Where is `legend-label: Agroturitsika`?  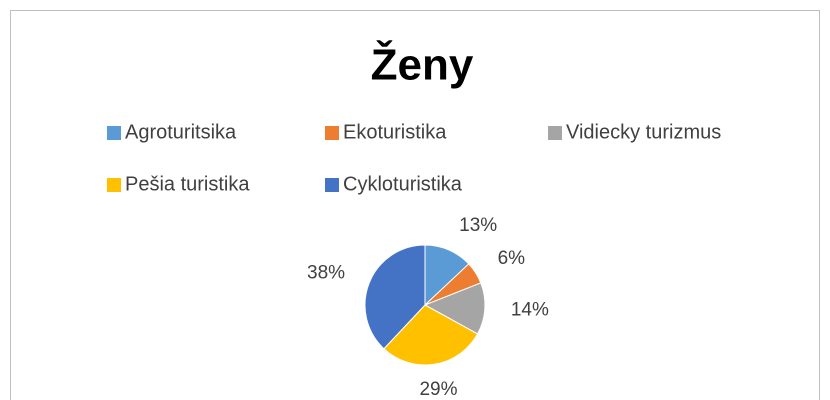 legend-label: Agroturitsika is located at coordinates (181, 132).